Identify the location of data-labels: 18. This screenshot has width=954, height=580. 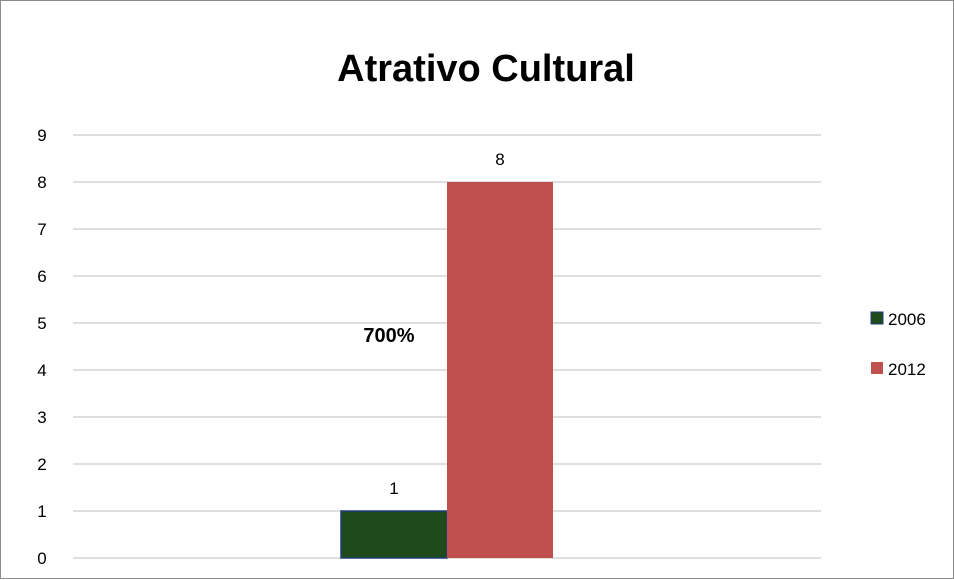
(446, 324).